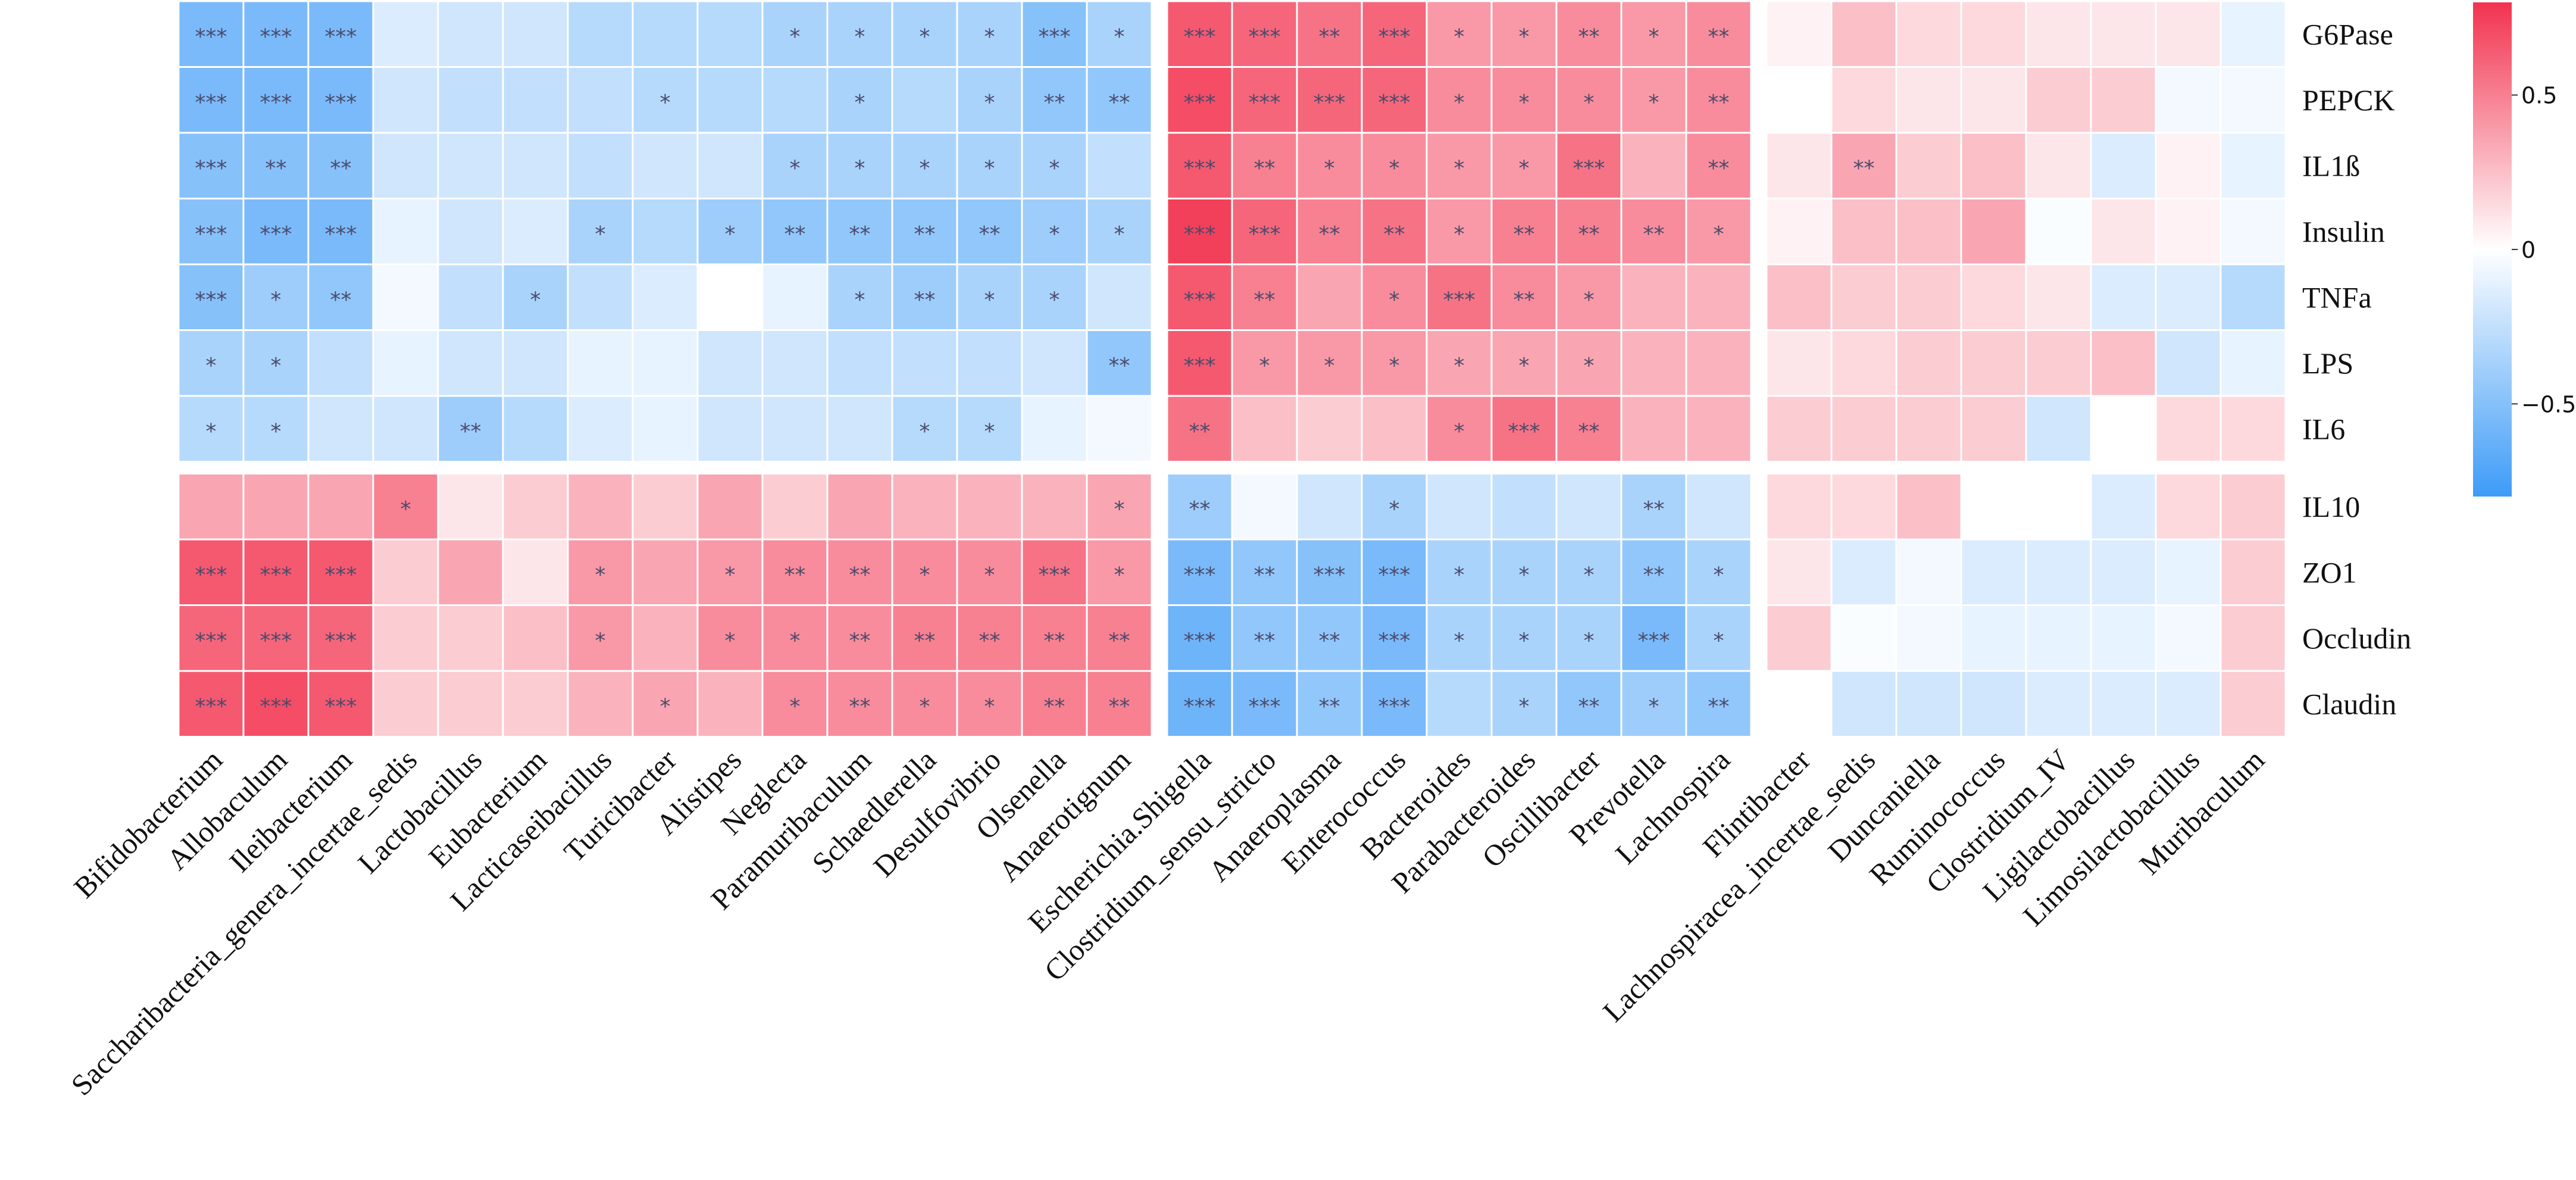 Image resolution: width=2576 pixels, height=1180 pixels. Describe the element at coordinates (2331, 166) in the screenshot. I see `row-label: IL1ß` at that location.